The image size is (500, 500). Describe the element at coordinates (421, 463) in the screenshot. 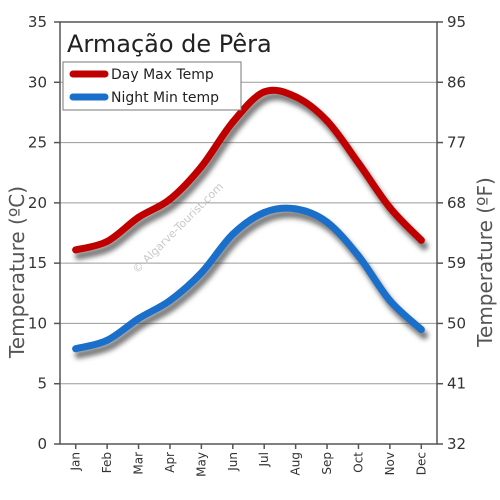

I see `x-tick-label: Dec` at that location.